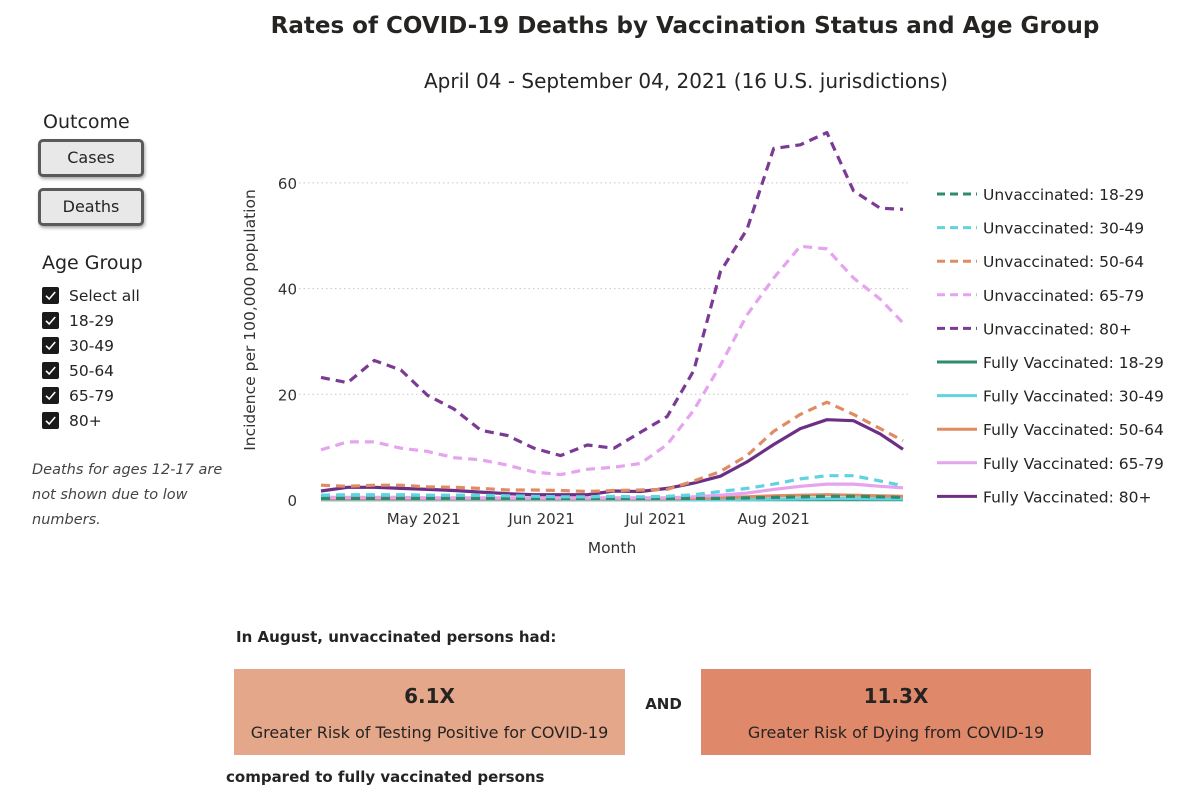 The height and width of the screenshot is (811, 1200). What do you see at coordinates (287, 290) in the screenshot?
I see `y-tick-label: 40` at bounding box center [287, 290].